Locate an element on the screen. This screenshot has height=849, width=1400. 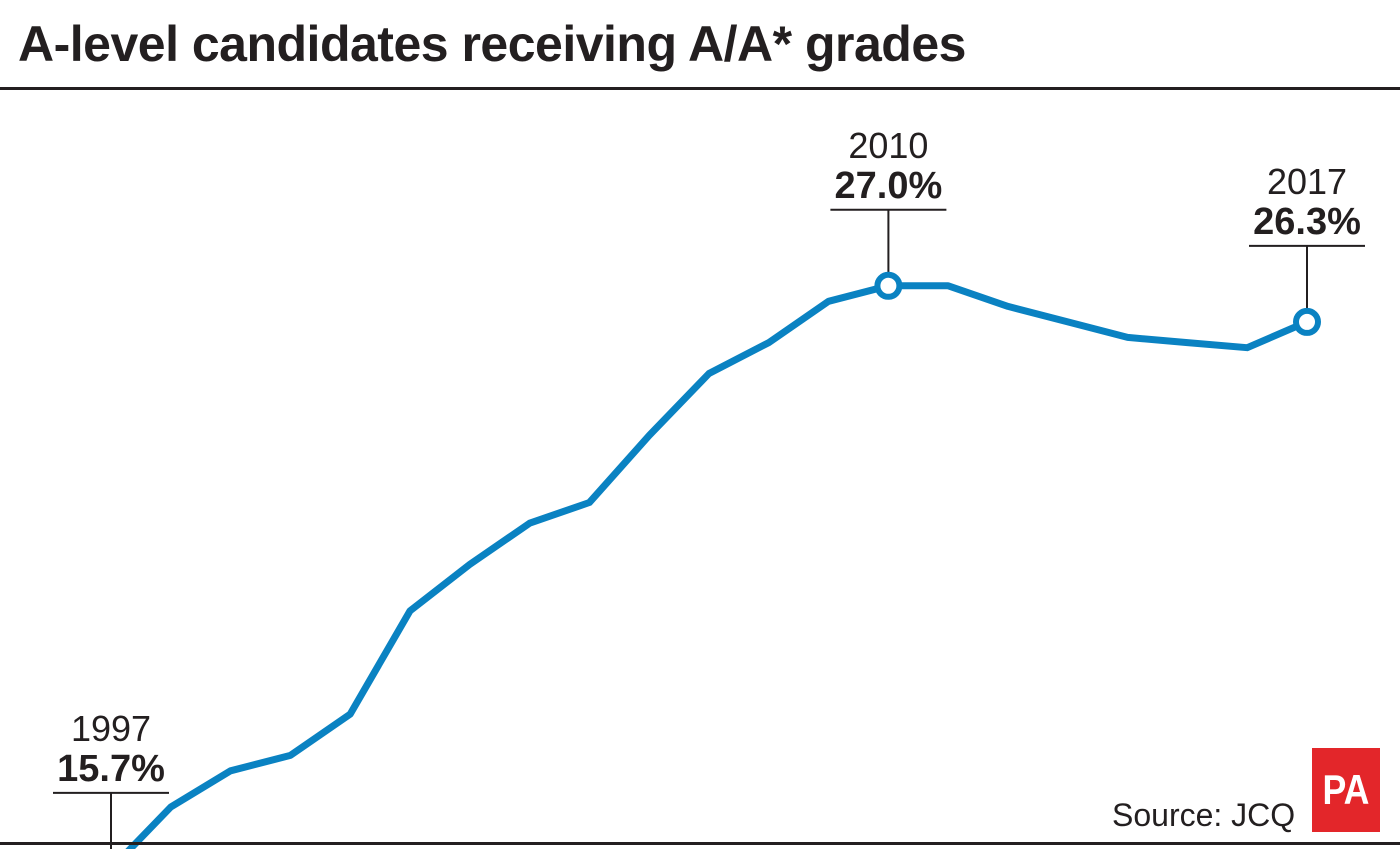
callout-value-2017: 26.3% is located at coordinates (1307, 222).